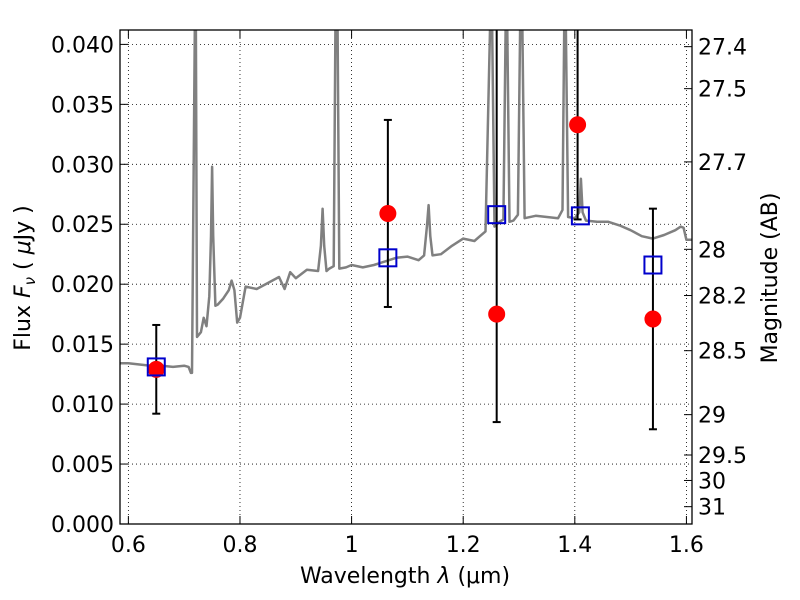 This screenshot has height=600, width=800. Describe the element at coordinates (722, 352) in the screenshot. I see `y2-tick-label: 28.5` at that location.